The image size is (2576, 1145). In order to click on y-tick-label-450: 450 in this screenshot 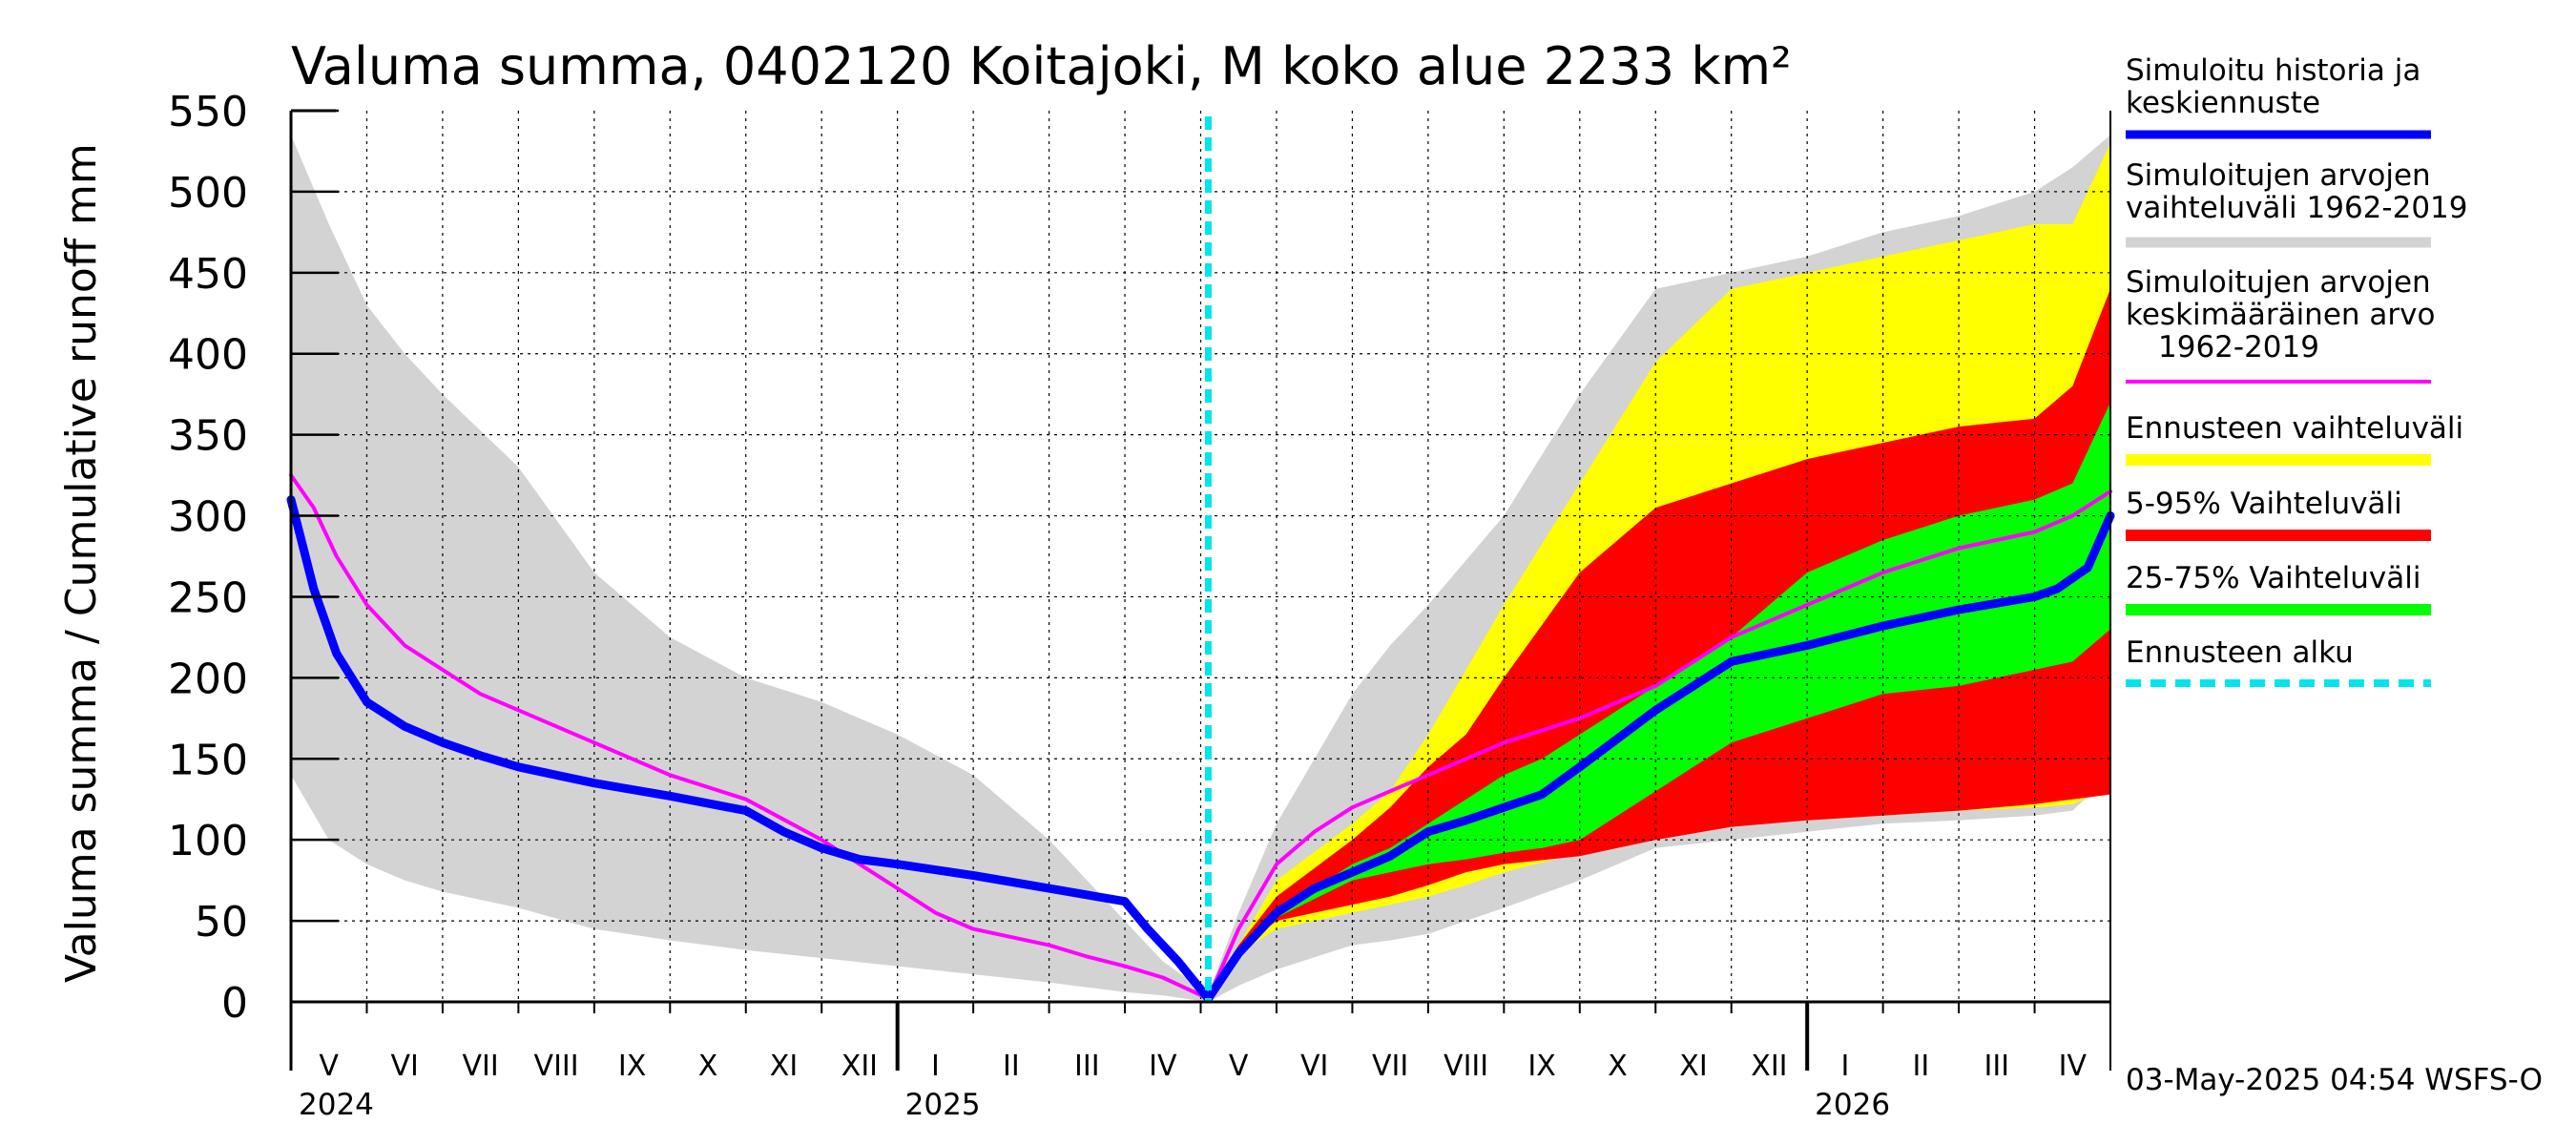, I will do `click(208, 274)`.